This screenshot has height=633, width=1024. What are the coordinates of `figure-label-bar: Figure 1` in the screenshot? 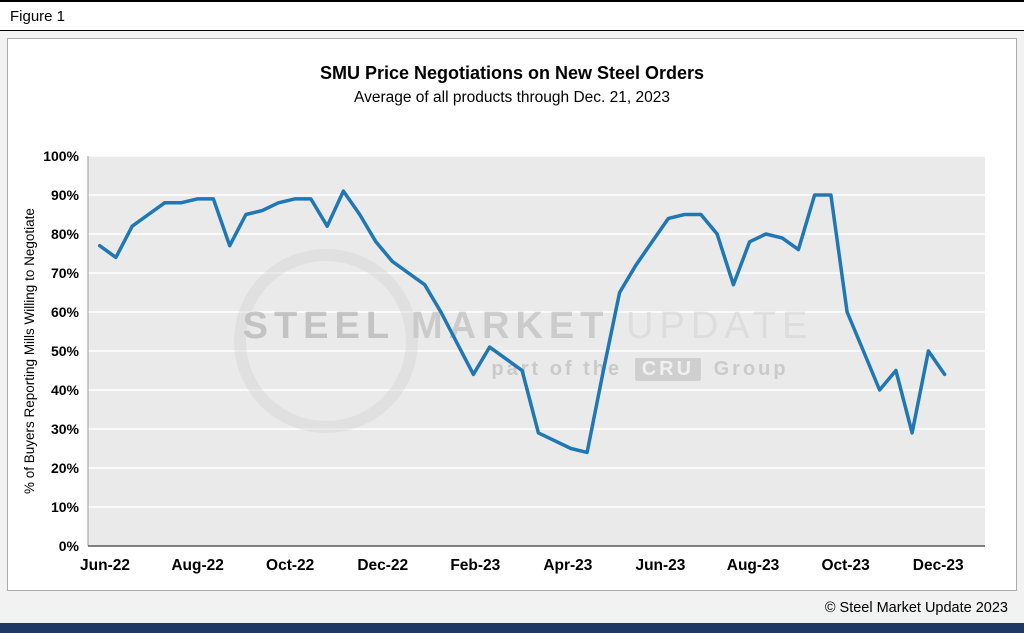 It's located at (512, 15).